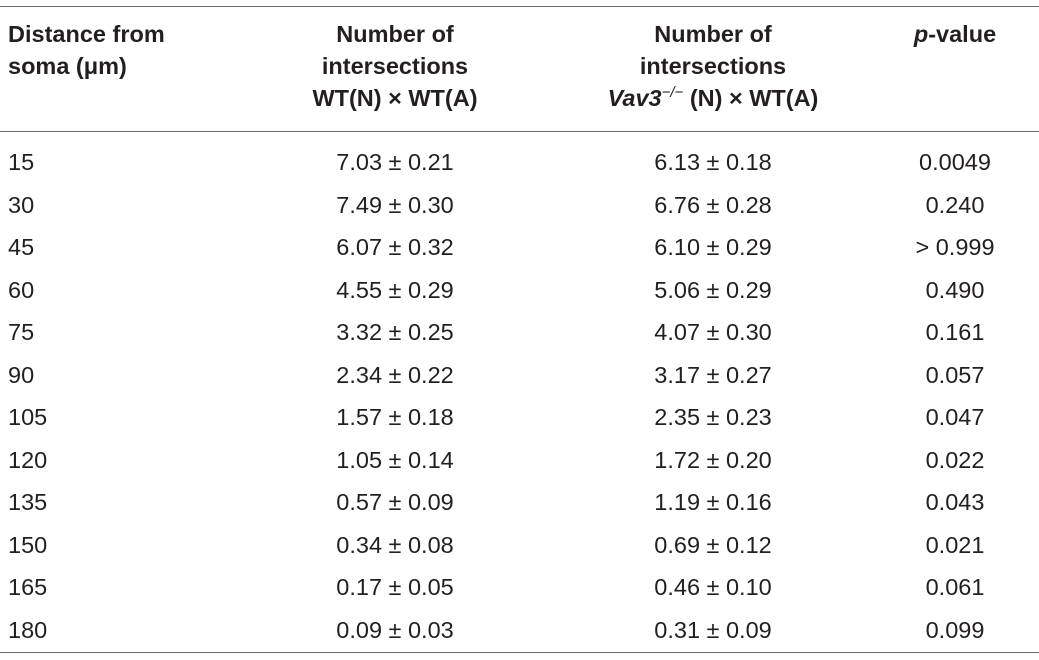 This screenshot has width=1039, height=660. I want to click on cell-wt: 7.03 ± 0.21, so click(395, 162).